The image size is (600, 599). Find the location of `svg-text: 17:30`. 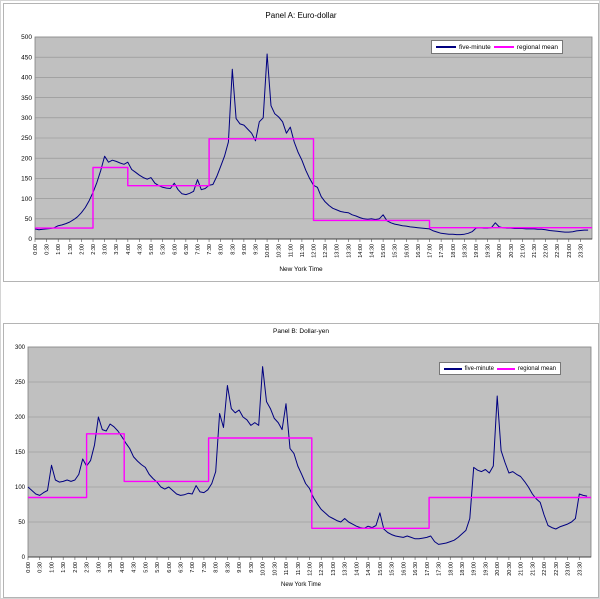

svg-text: 17:30 is located at coordinates (440, 569).